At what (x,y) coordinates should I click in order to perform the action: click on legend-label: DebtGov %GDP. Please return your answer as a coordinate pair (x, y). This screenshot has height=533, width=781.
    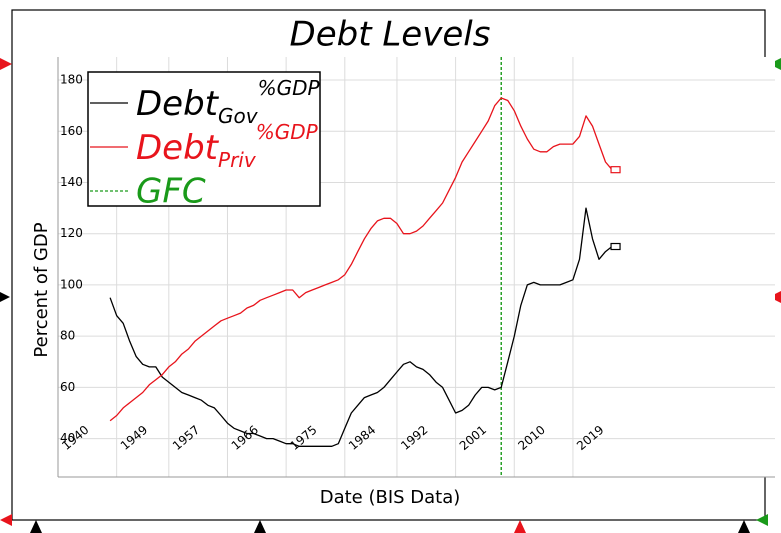
    Looking at the image, I should click on (228, 102).